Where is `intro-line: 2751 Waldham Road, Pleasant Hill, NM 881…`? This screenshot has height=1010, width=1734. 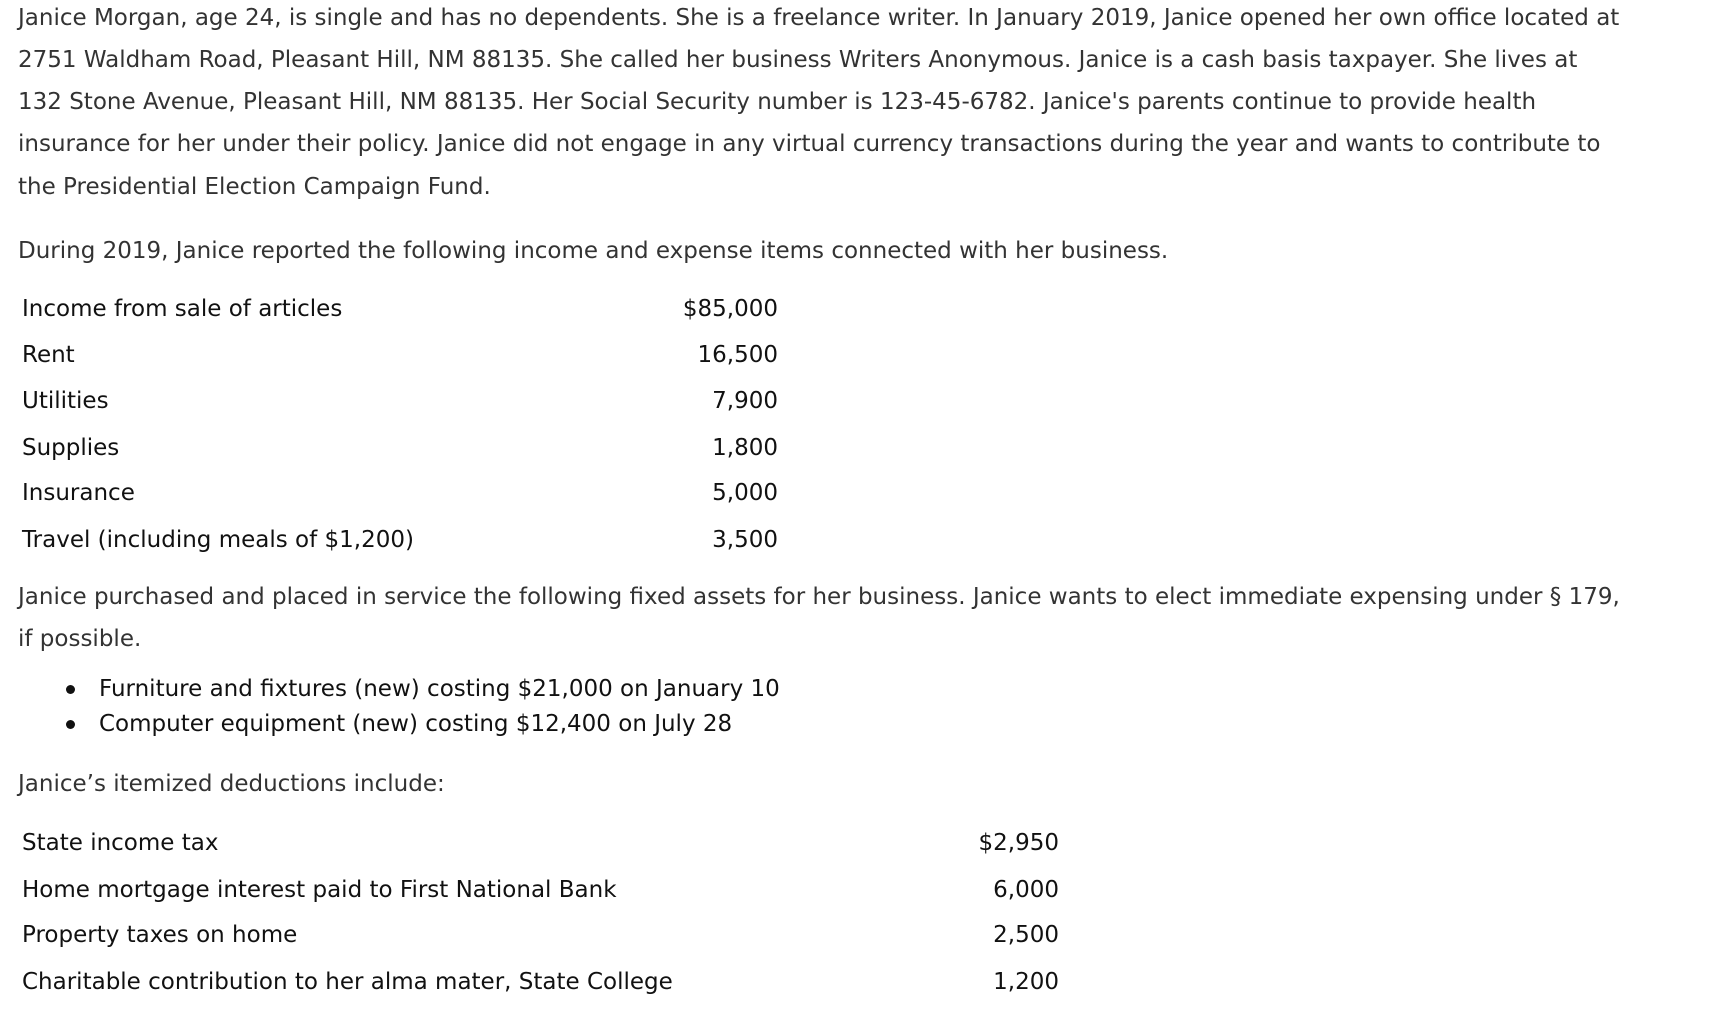 intro-line: 2751 Waldham Road, Pleasant Hill, NM 881… is located at coordinates (798, 60).